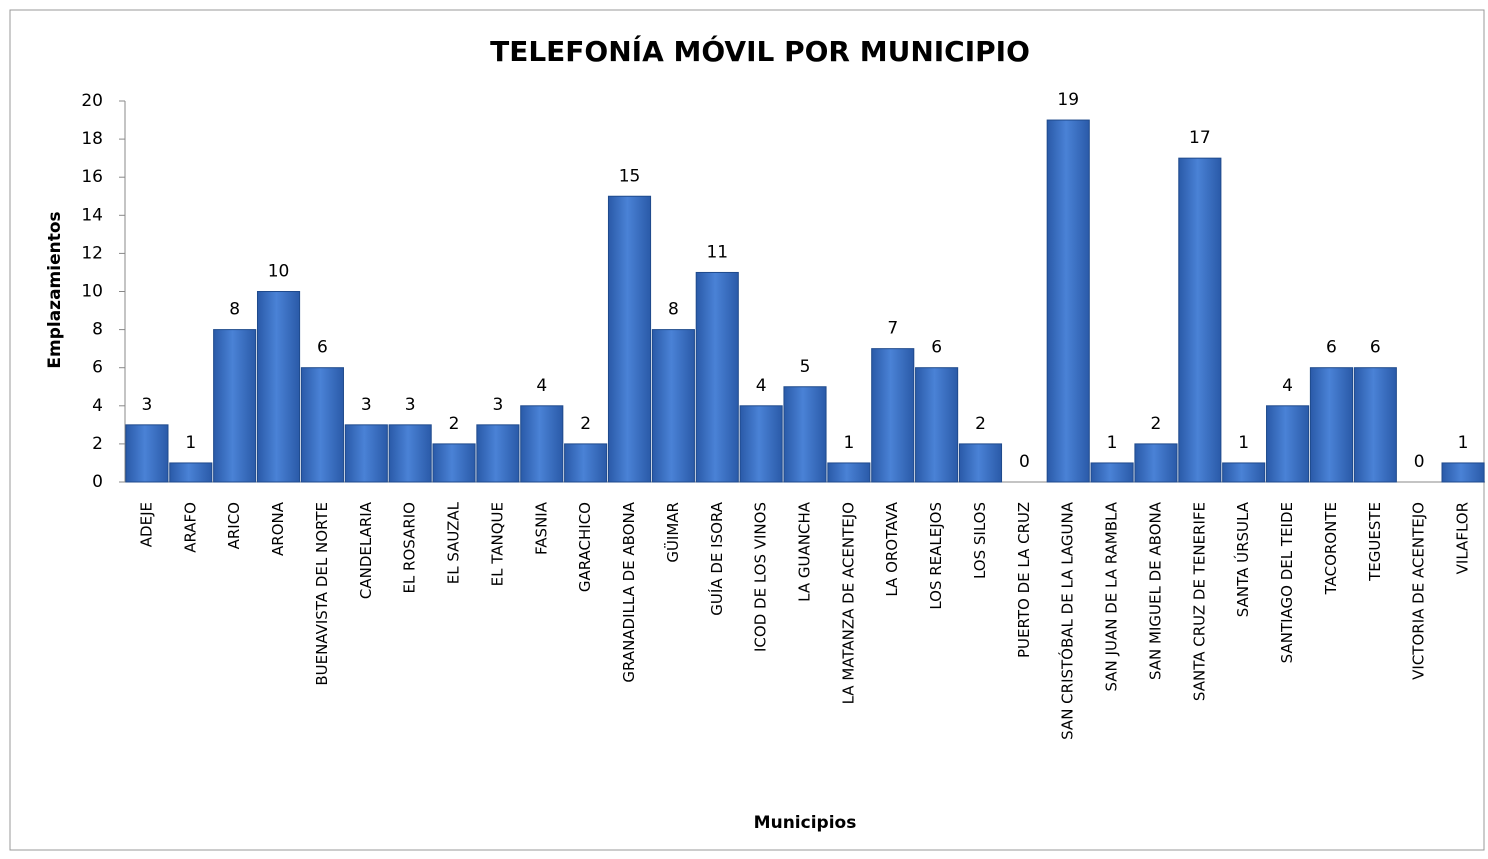  I want to click on x-tick-label: EL TANQUE, so click(497, 544).